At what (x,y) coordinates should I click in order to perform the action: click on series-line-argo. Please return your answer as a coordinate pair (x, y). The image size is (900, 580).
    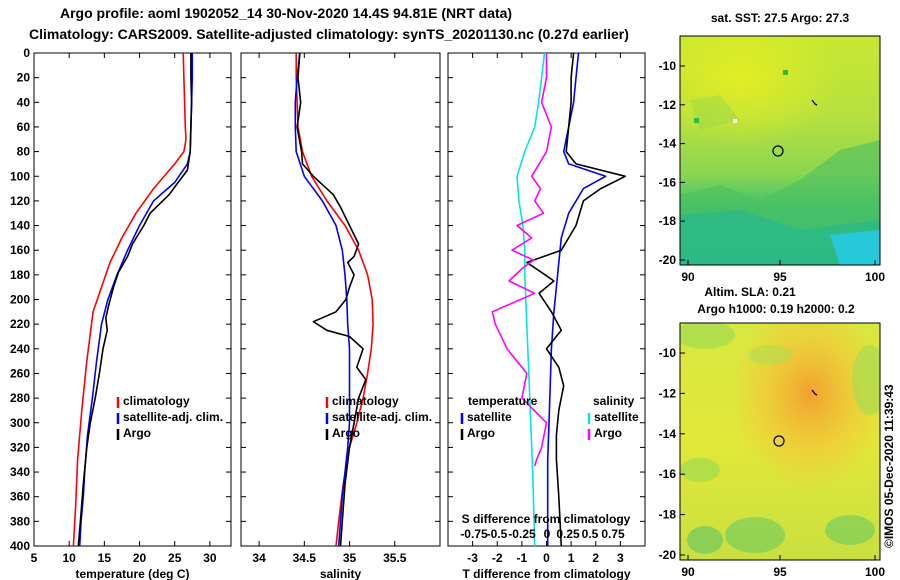
    Looking at the image, I should click on (135, 300).